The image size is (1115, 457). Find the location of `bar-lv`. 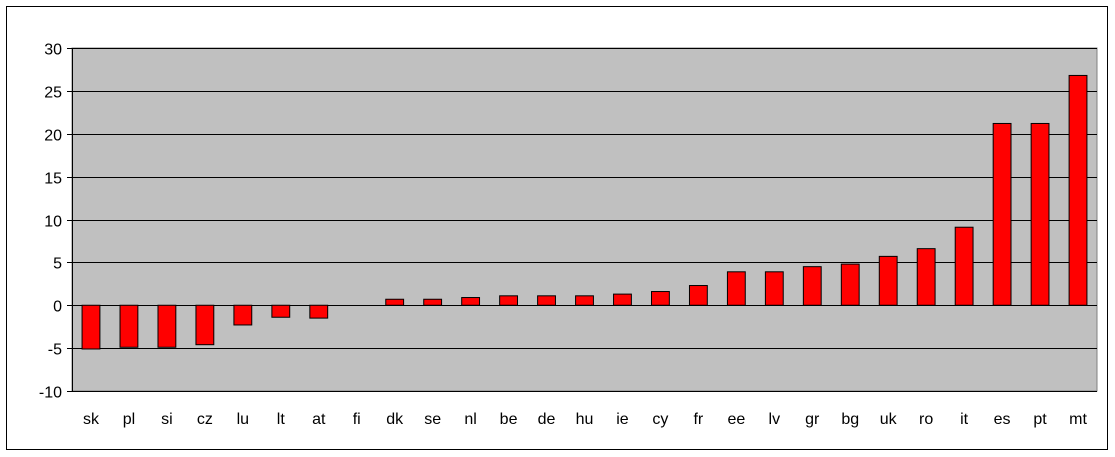

bar-lv is located at coordinates (774, 288).